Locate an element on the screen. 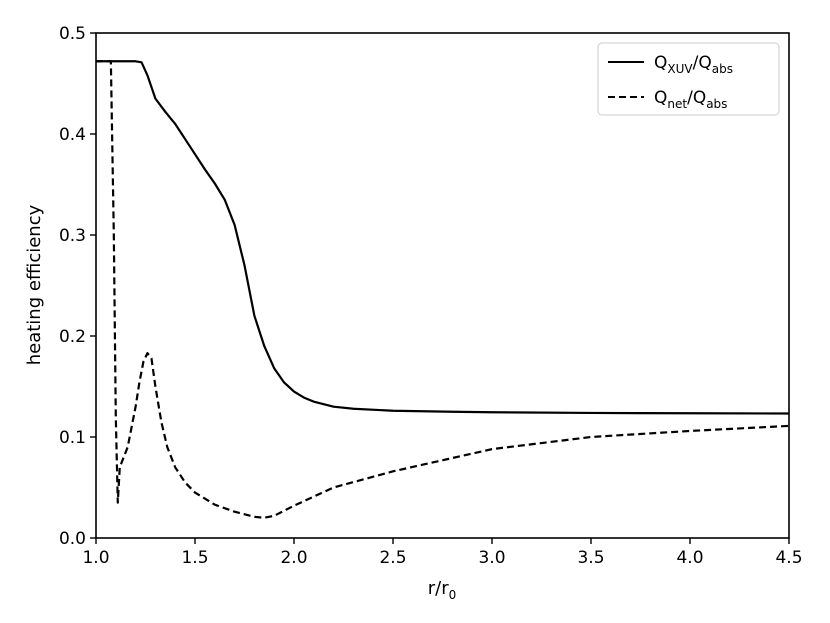  x-axis-label: r/r0 is located at coordinates (442, 590).